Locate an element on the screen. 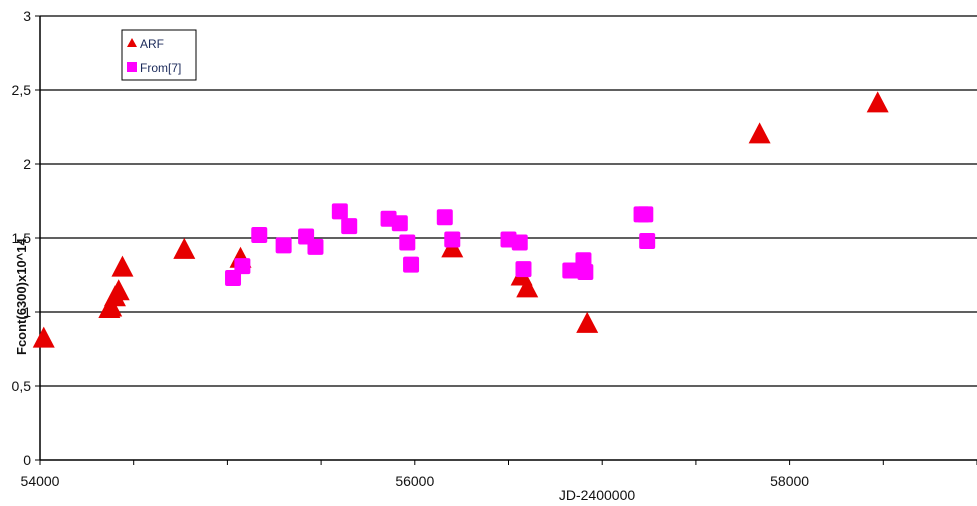 Image resolution: width=977 pixels, height=506 pixels. x-tick-label: 56000 is located at coordinates (414, 481).